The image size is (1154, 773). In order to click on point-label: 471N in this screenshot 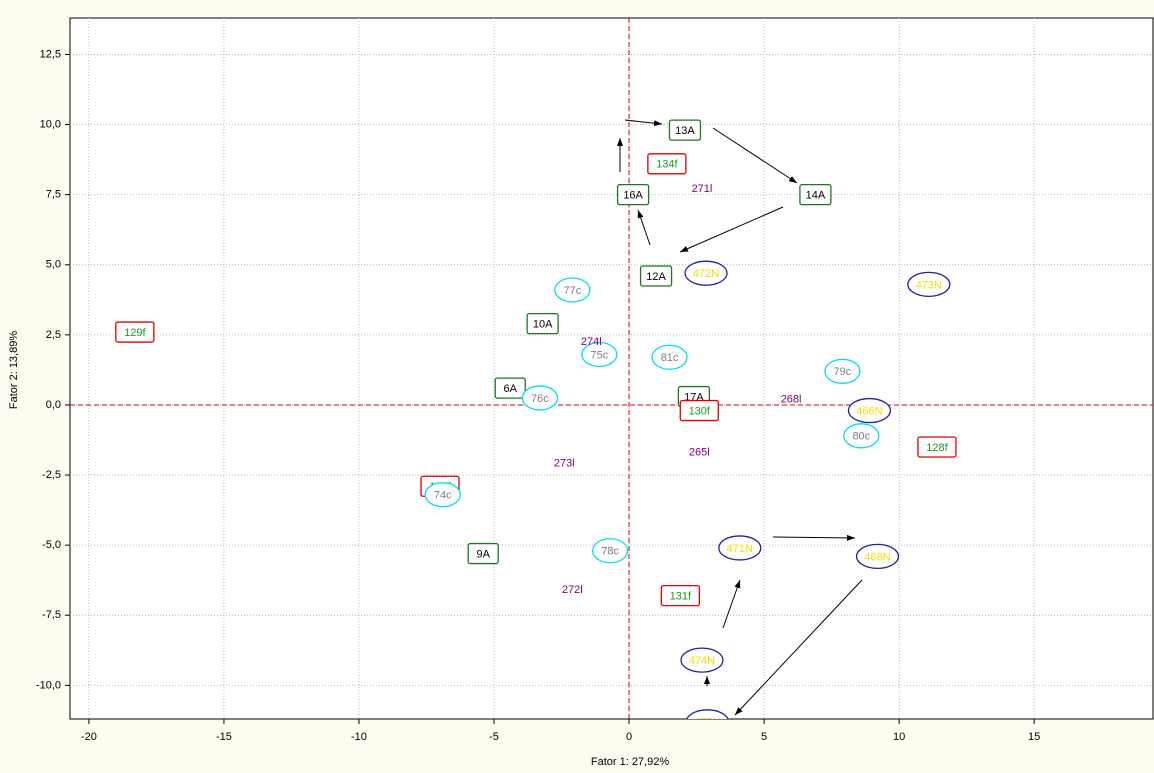, I will do `click(740, 549)`.